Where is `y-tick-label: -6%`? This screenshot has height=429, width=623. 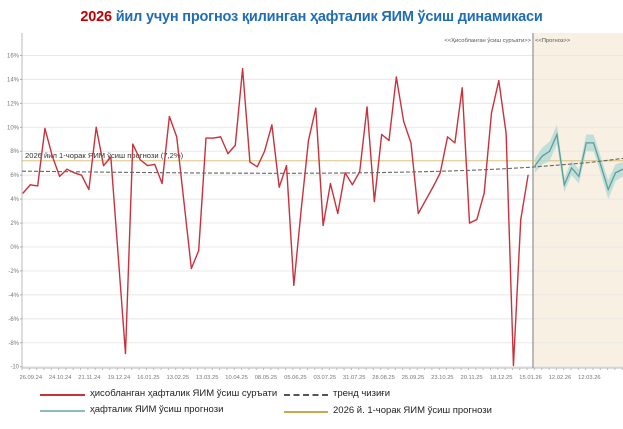
y-tick-label: -6% is located at coordinates (13, 320).